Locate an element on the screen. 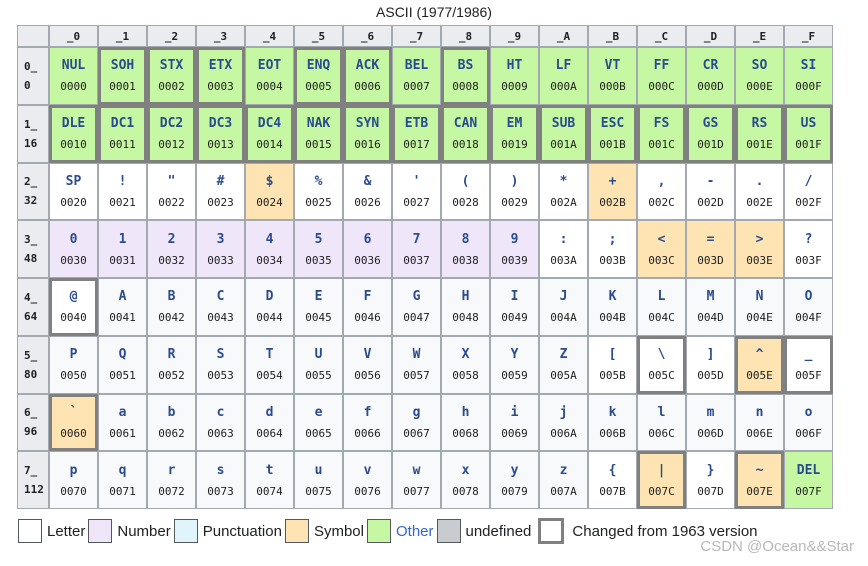 Image resolution: width=868 pixels, height=566 pixels. character-cell: = 003D is located at coordinates (710, 249).